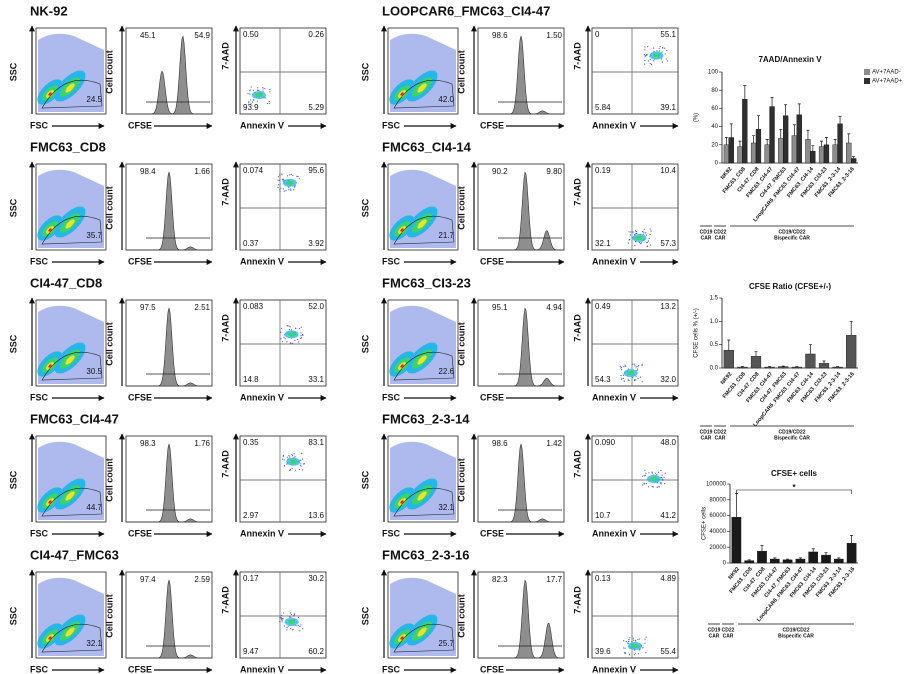  Describe the element at coordinates (68, 146) in the screenshot. I see `sample-title: FMC63_CD8` at that location.